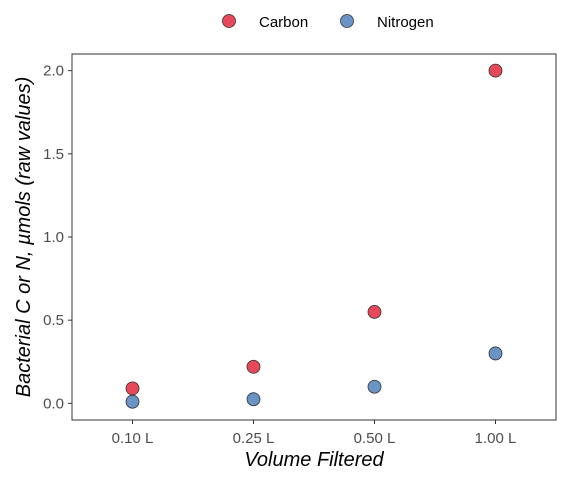 Image resolution: width=576 pixels, height=480 pixels. What do you see at coordinates (283, 22) in the screenshot?
I see `legend-label: Carbon` at bounding box center [283, 22].